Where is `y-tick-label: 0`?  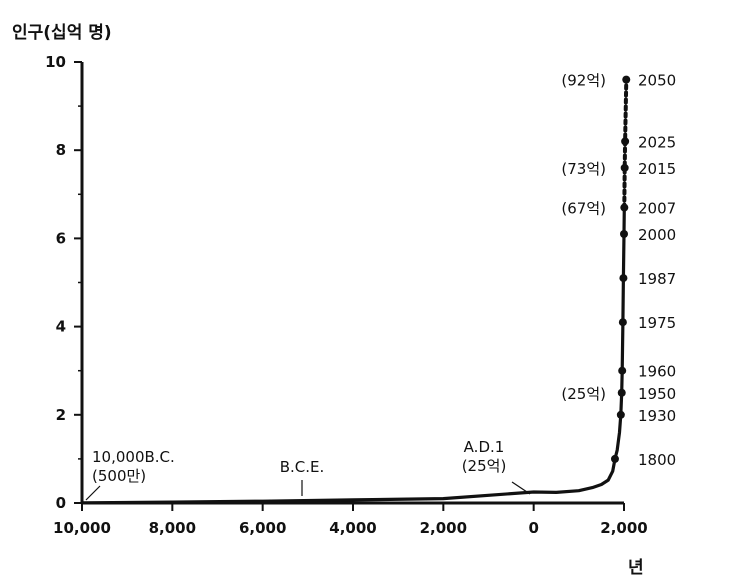 y-tick-label: 0 is located at coordinates (61, 503).